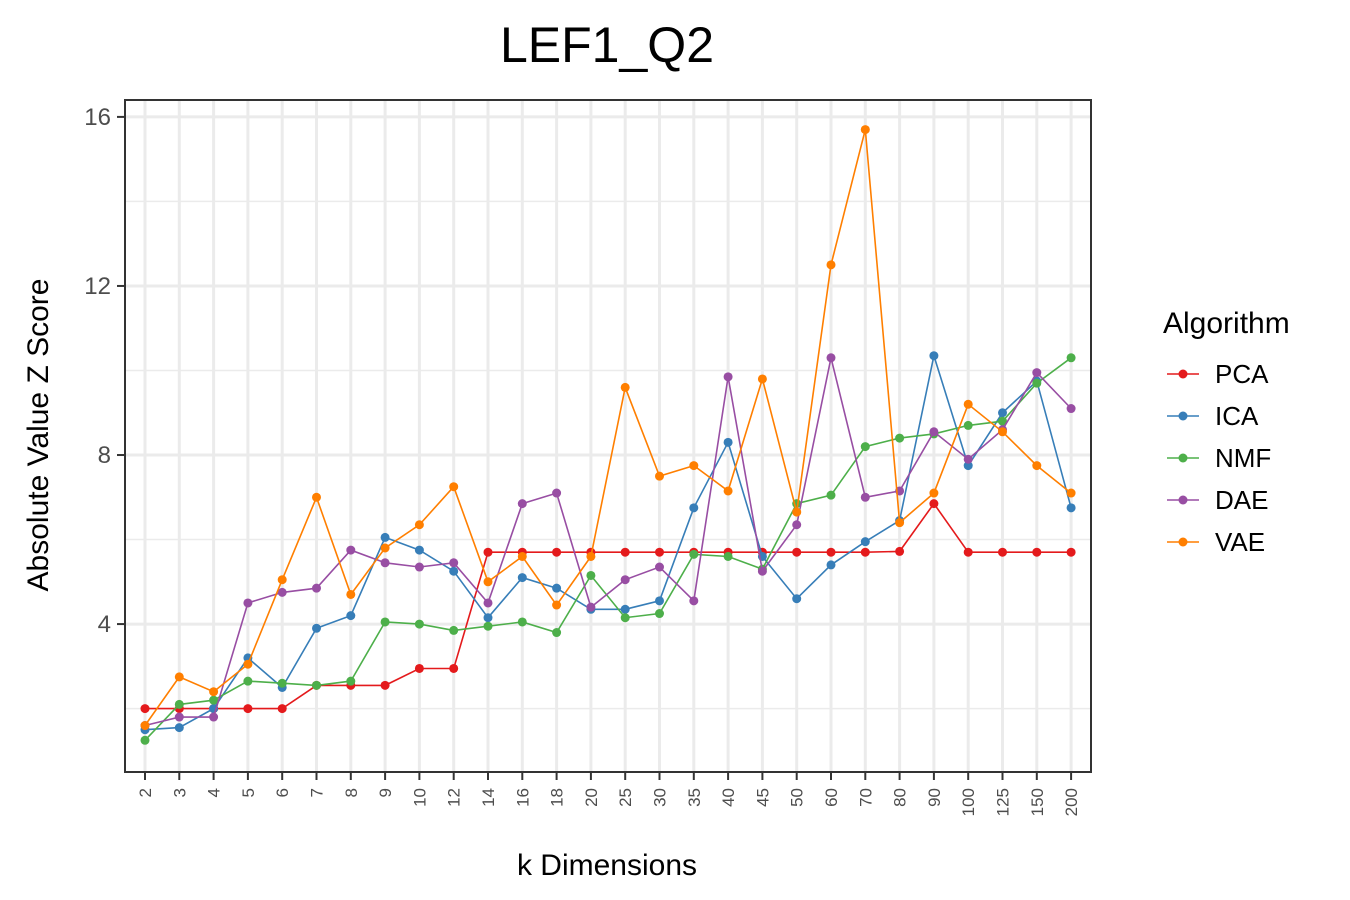  Describe the element at coordinates (660, 797) in the screenshot. I see `x-tick-label: 30` at that location.